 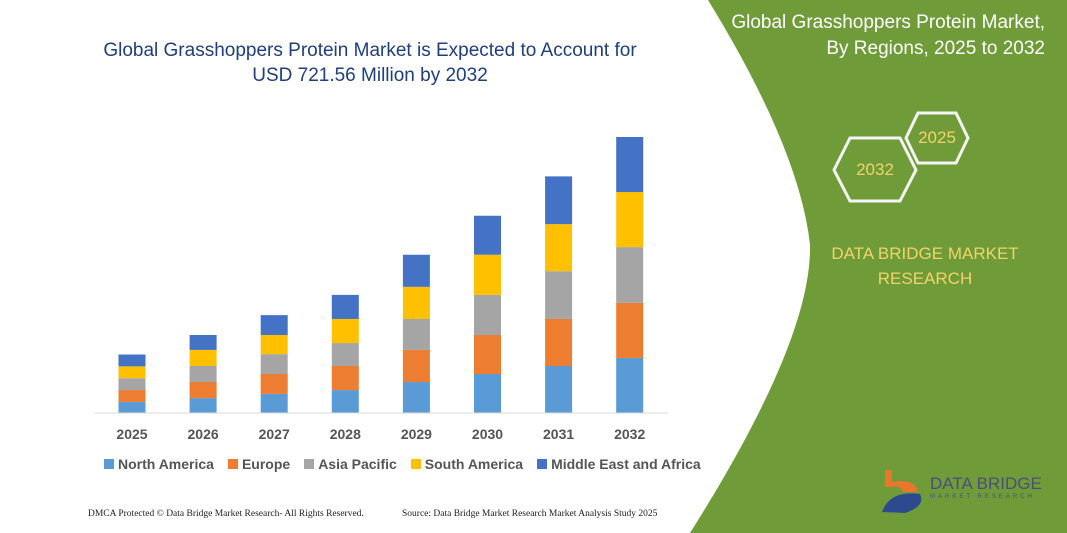 What do you see at coordinates (345, 354) in the screenshot?
I see `bar-2028-asia-pacific` at bounding box center [345, 354].